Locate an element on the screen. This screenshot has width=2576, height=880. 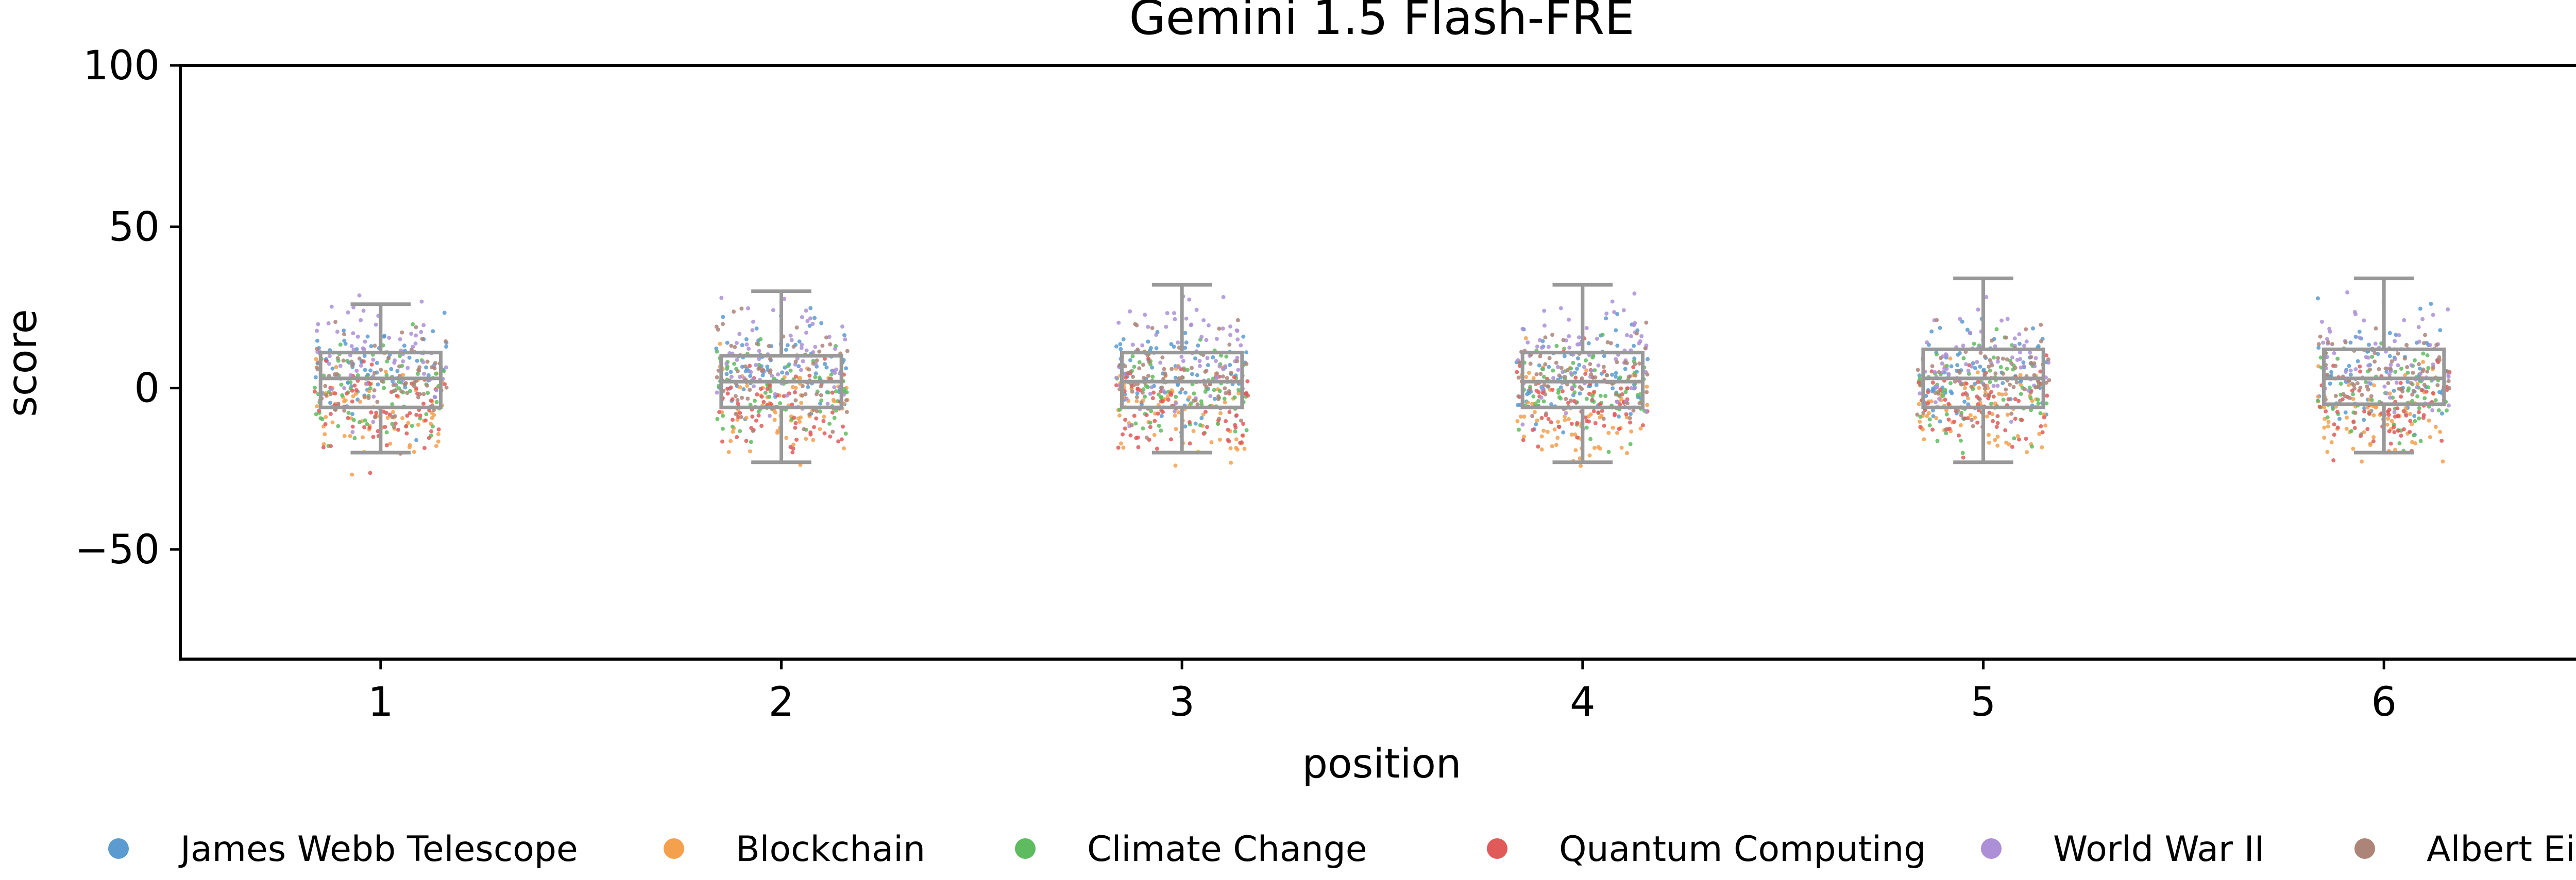
legend-label: Climate Change is located at coordinates (1227, 850).